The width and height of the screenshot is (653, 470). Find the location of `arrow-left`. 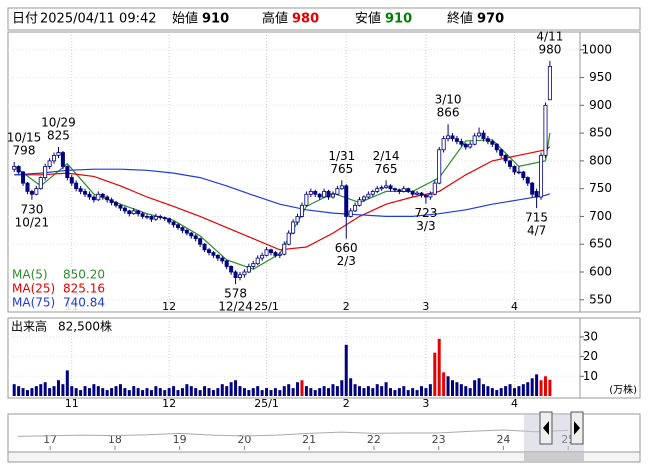

arrow-left is located at coordinates (546, 428).